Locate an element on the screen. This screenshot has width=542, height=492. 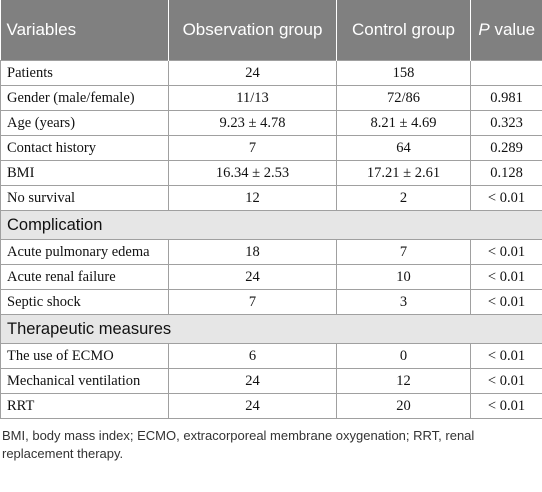
table-cell: 0.128 is located at coordinates (506, 173).